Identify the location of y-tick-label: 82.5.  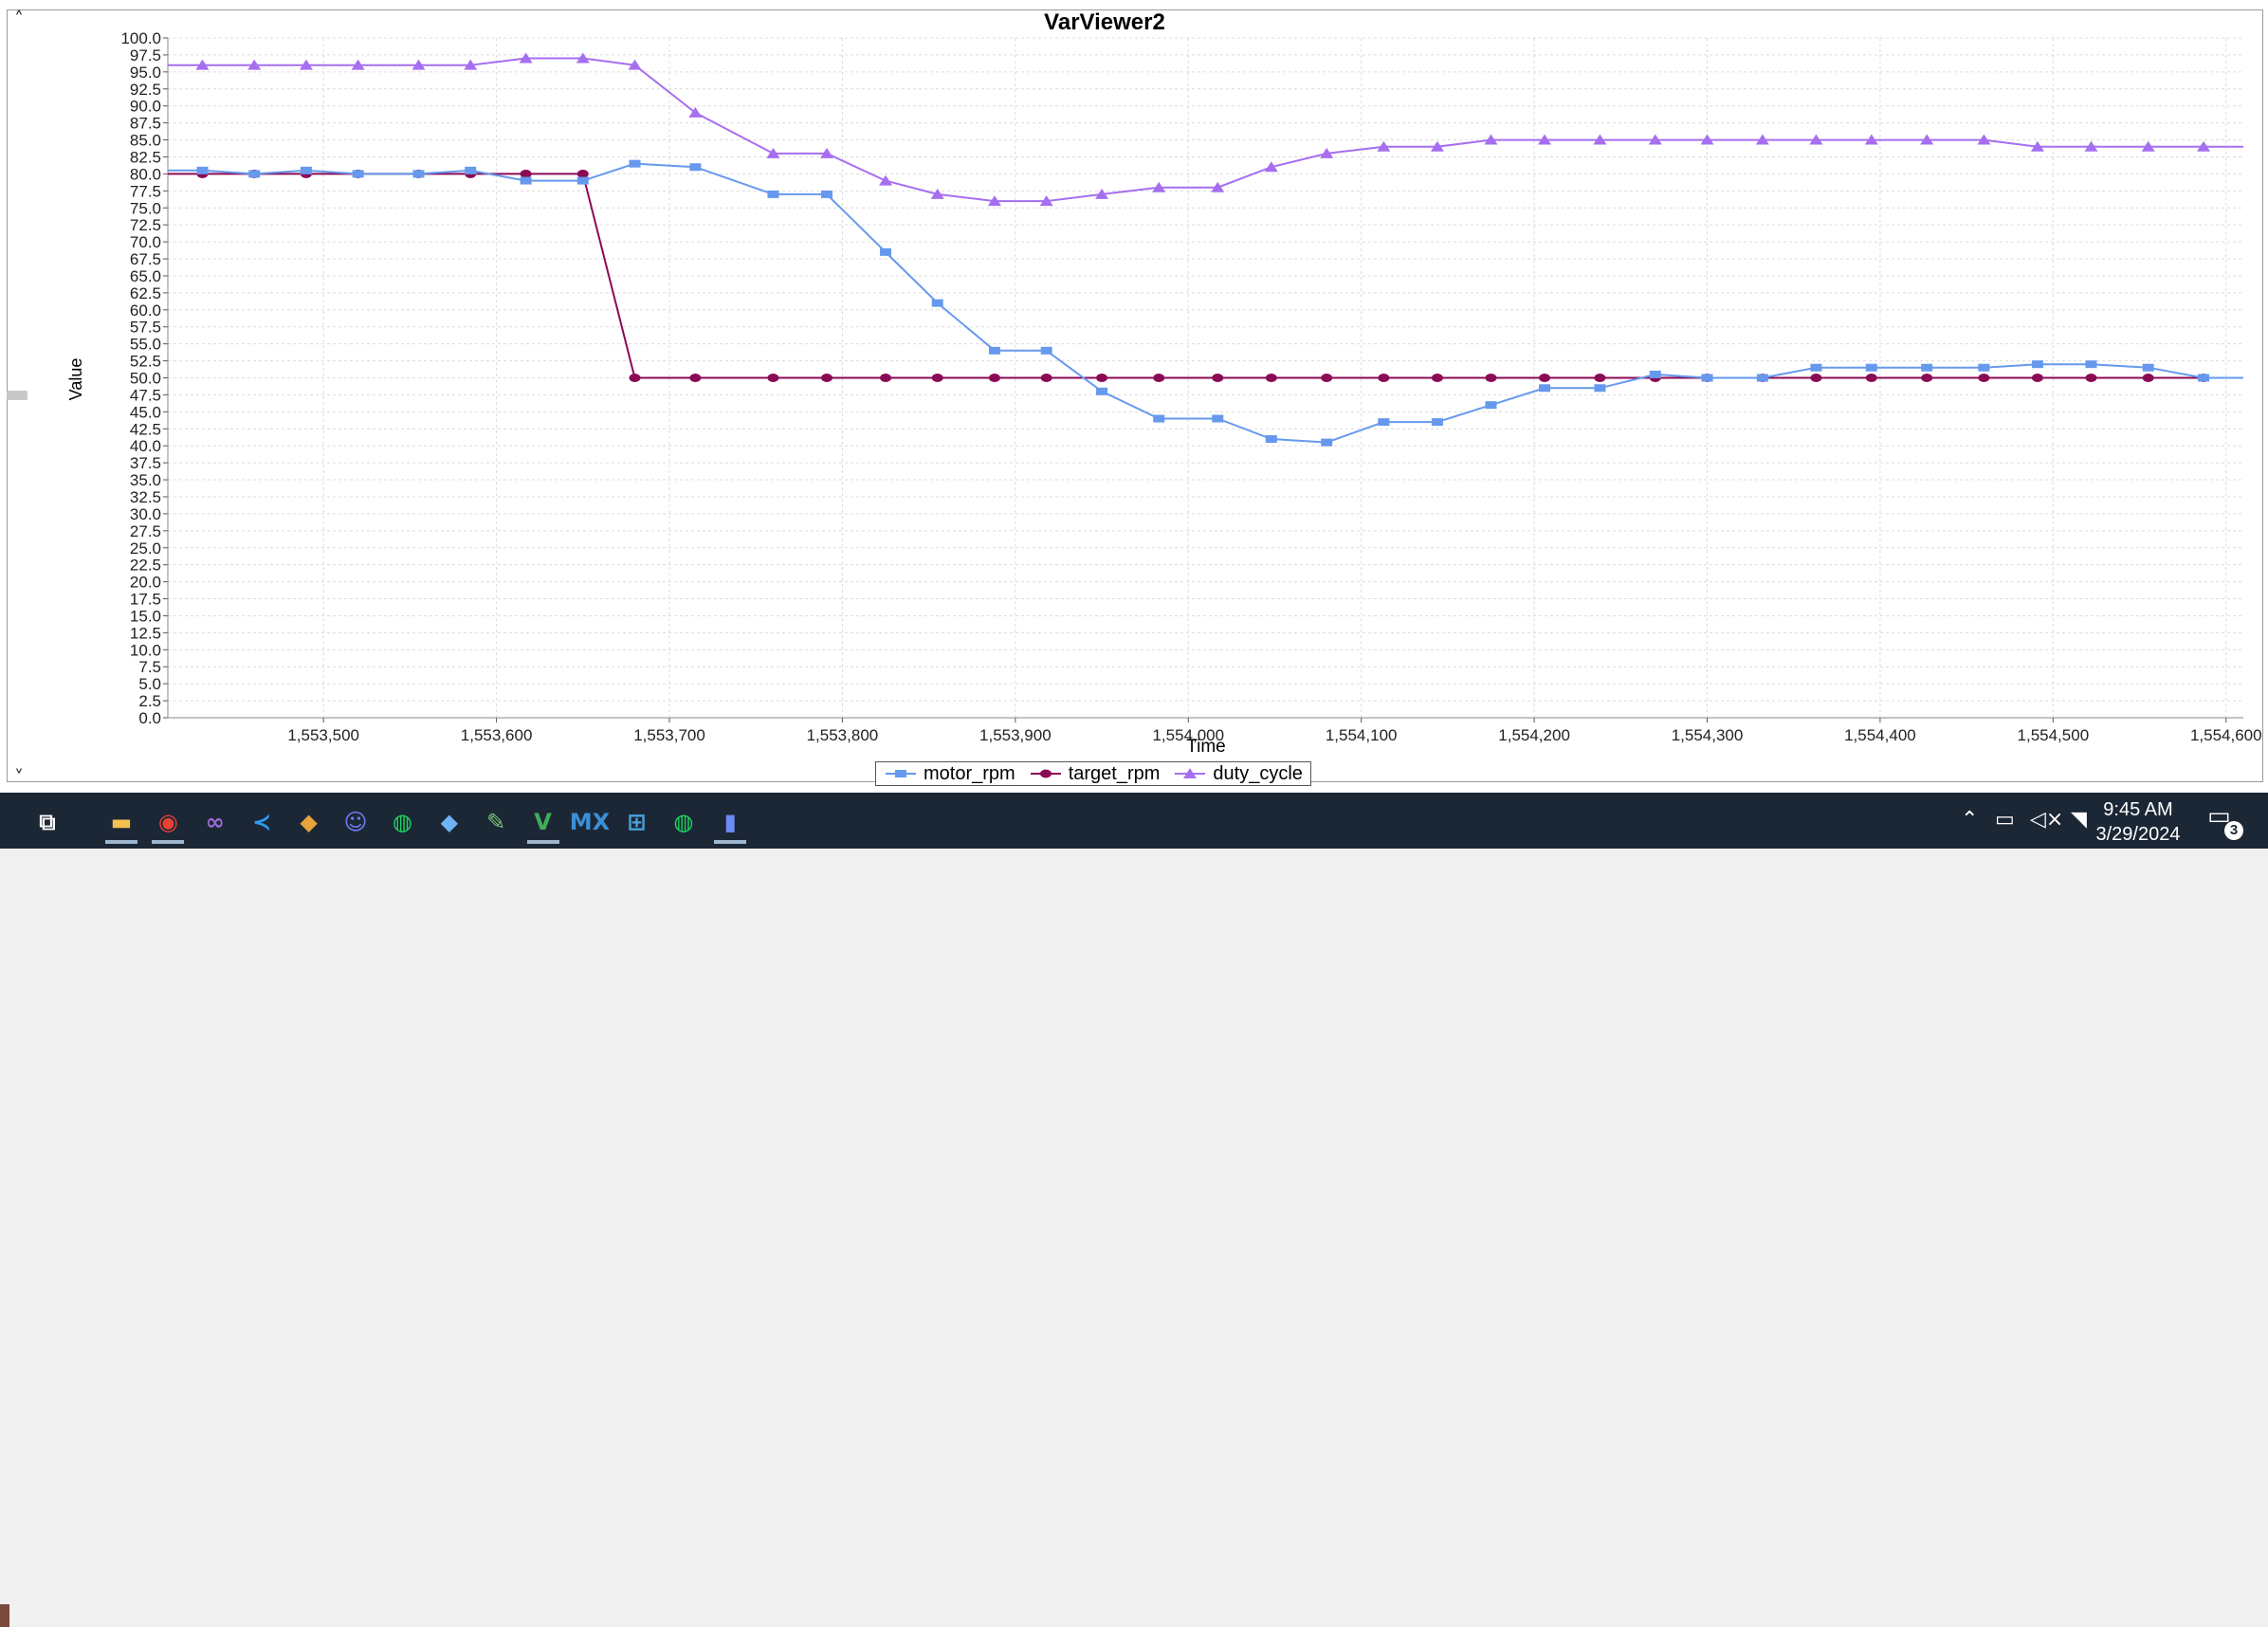
(145, 157).